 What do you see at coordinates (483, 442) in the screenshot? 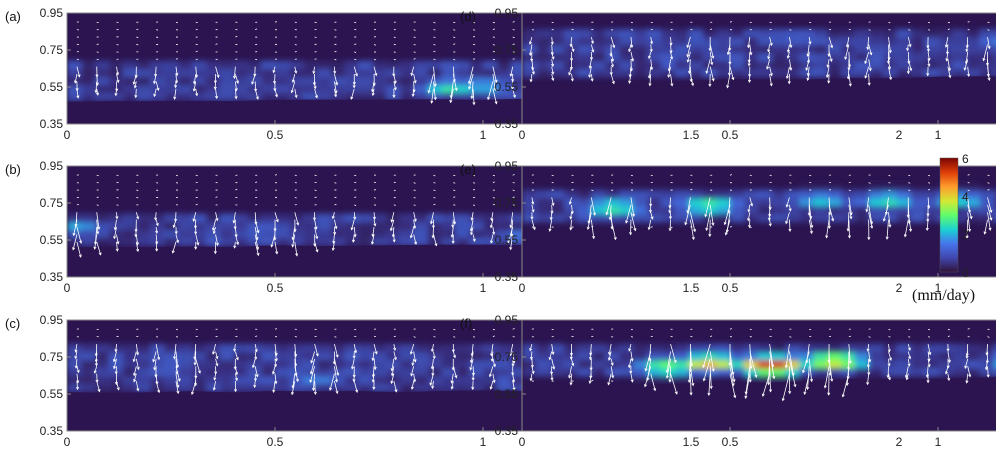
I see `x-tick-label: 1` at bounding box center [483, 442].